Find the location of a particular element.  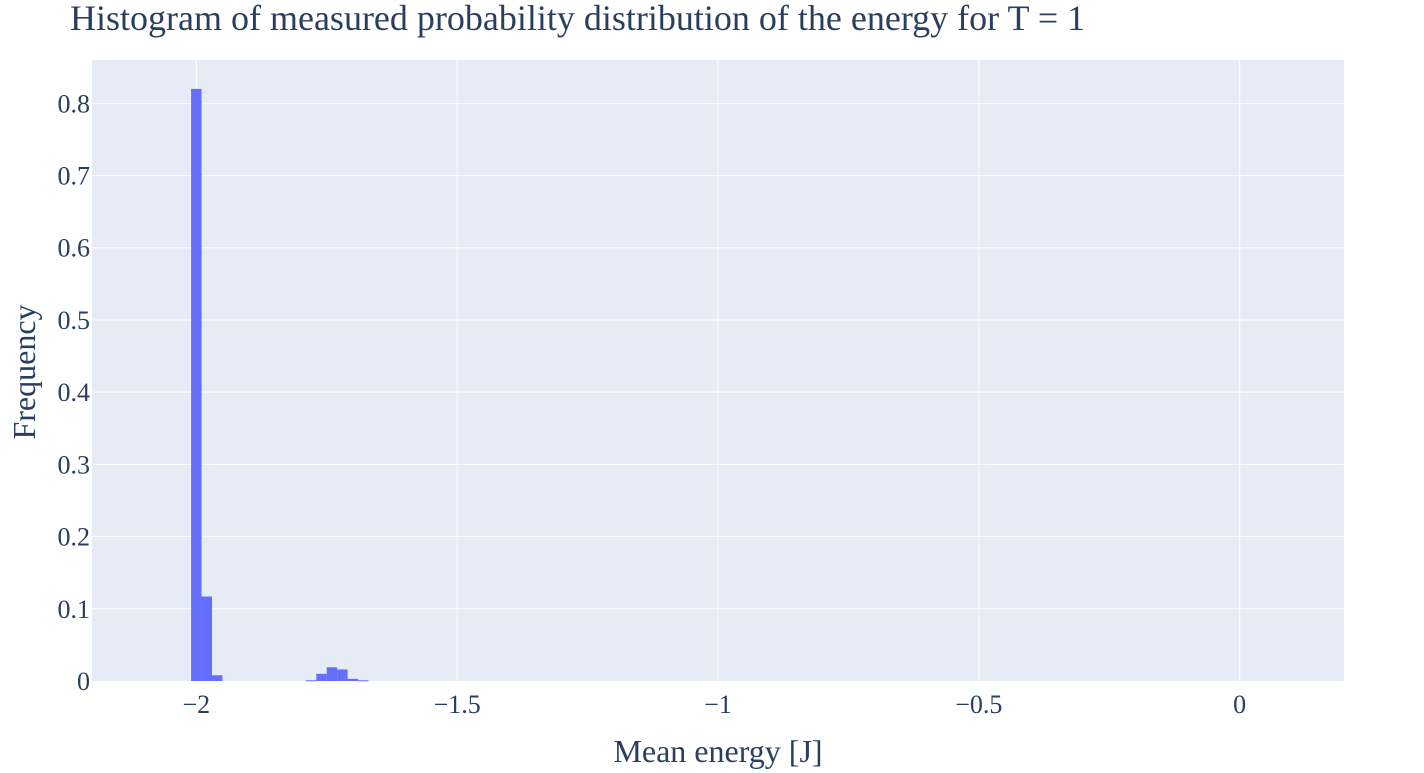

y-tick-labels: 0 0.1 0.2 0.3 0.4 0.5 0.6 0.7 0.8 is located at coordinates (74, 392).